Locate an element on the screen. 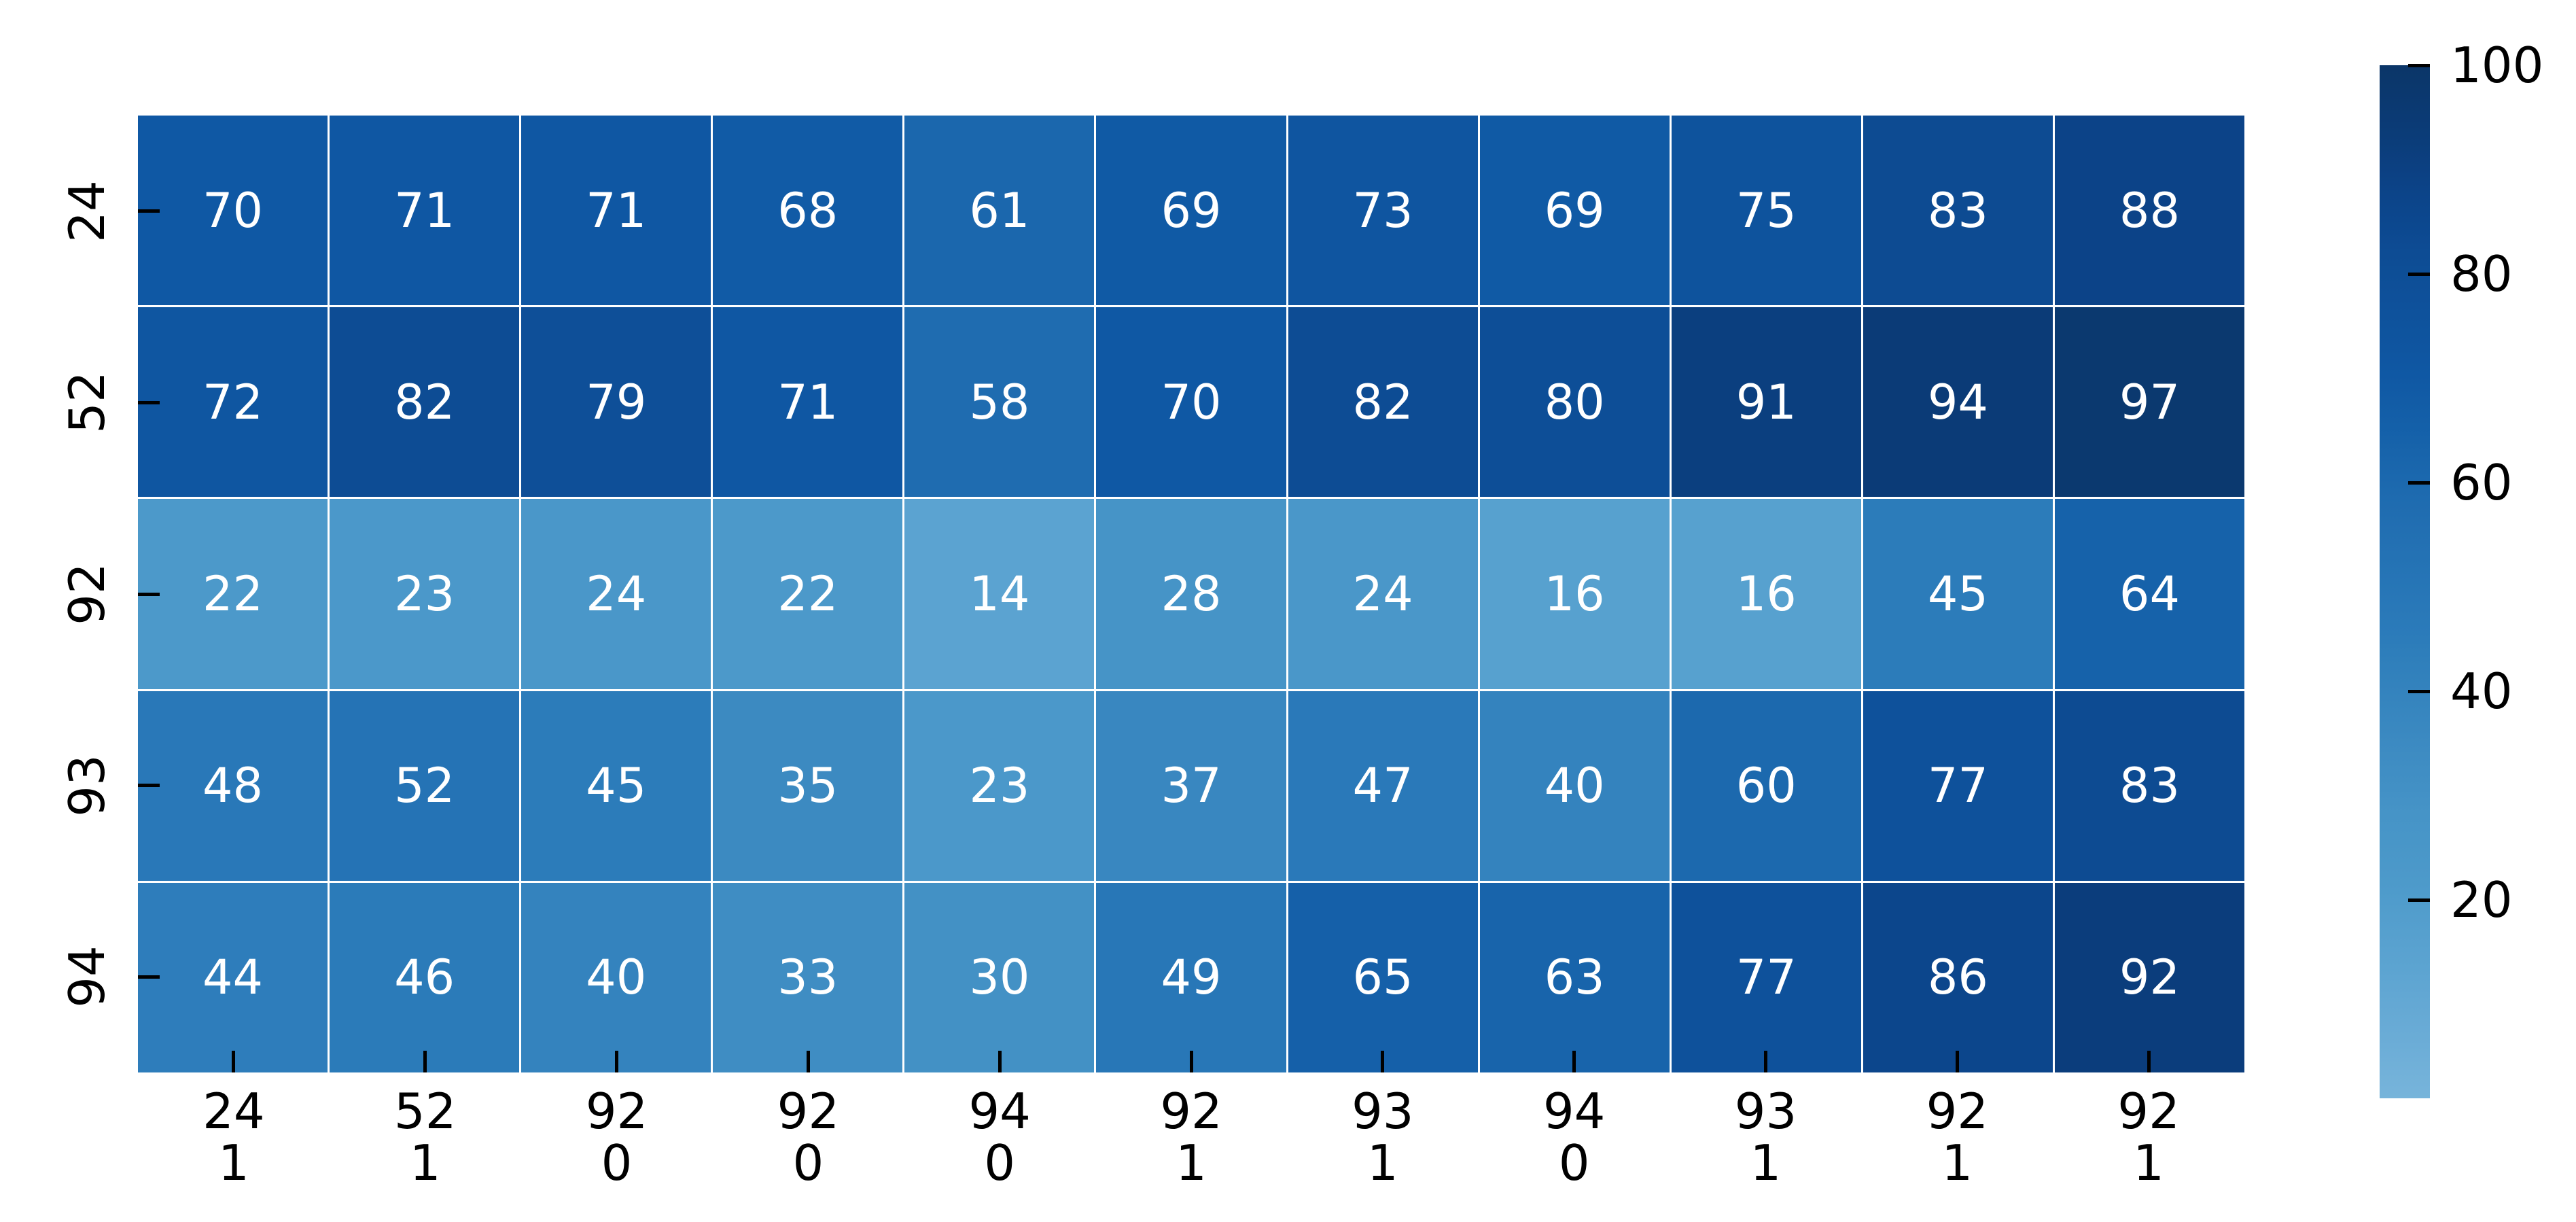 The height and width of the screenshot is (1222, 2576). cell-value: 63 is located at coordinates (1574, 977).